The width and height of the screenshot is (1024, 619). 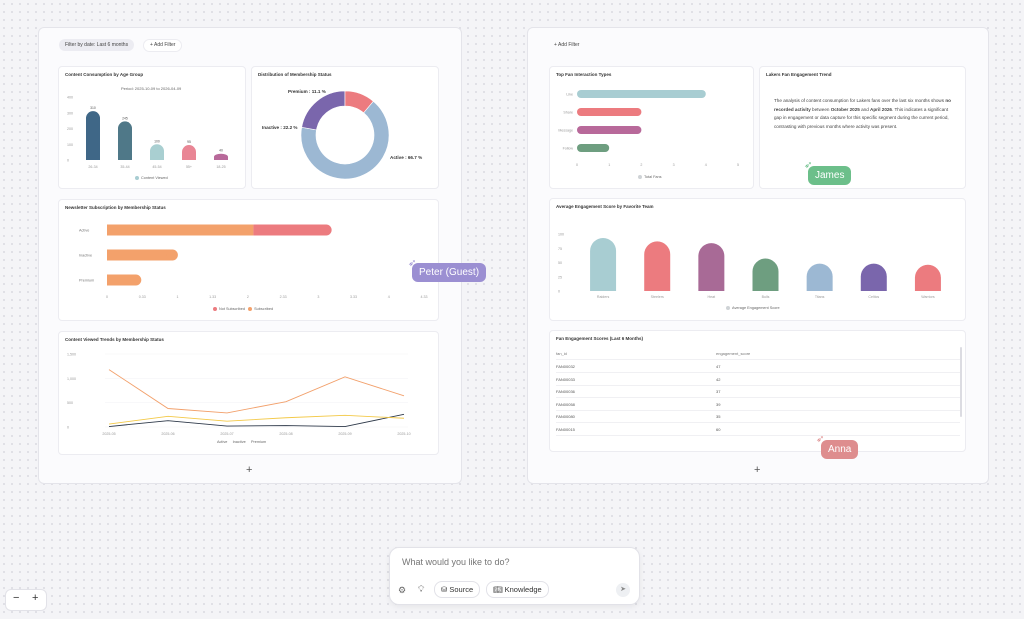 What do you see at coordinates (756, 308) in the screenshot?
I see `legend-label: Average Engagement Score` at bounding box center [756, 308].